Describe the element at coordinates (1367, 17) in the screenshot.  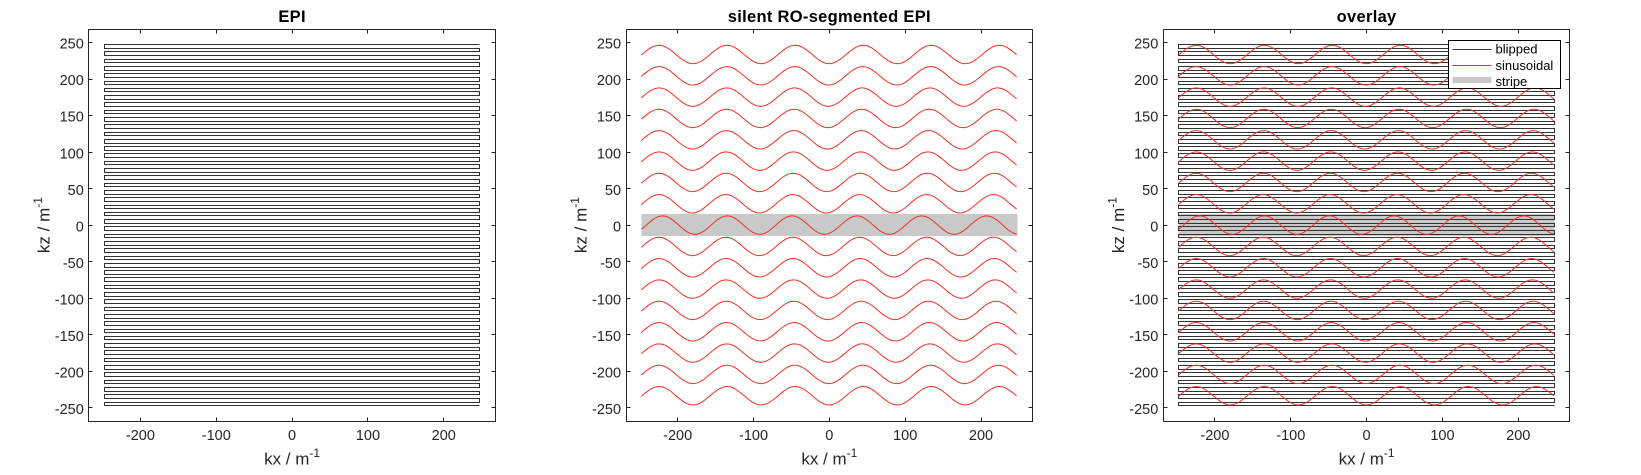
I see `svg-text: overlay` at that location.